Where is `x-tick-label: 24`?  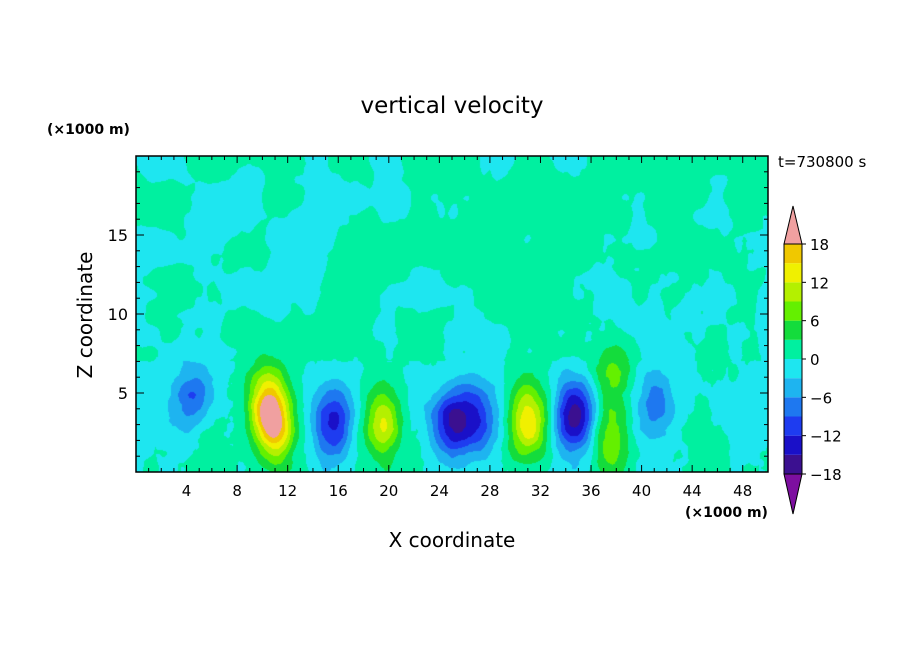 x-tick-label: 24 is located at coordinates (439, 491).